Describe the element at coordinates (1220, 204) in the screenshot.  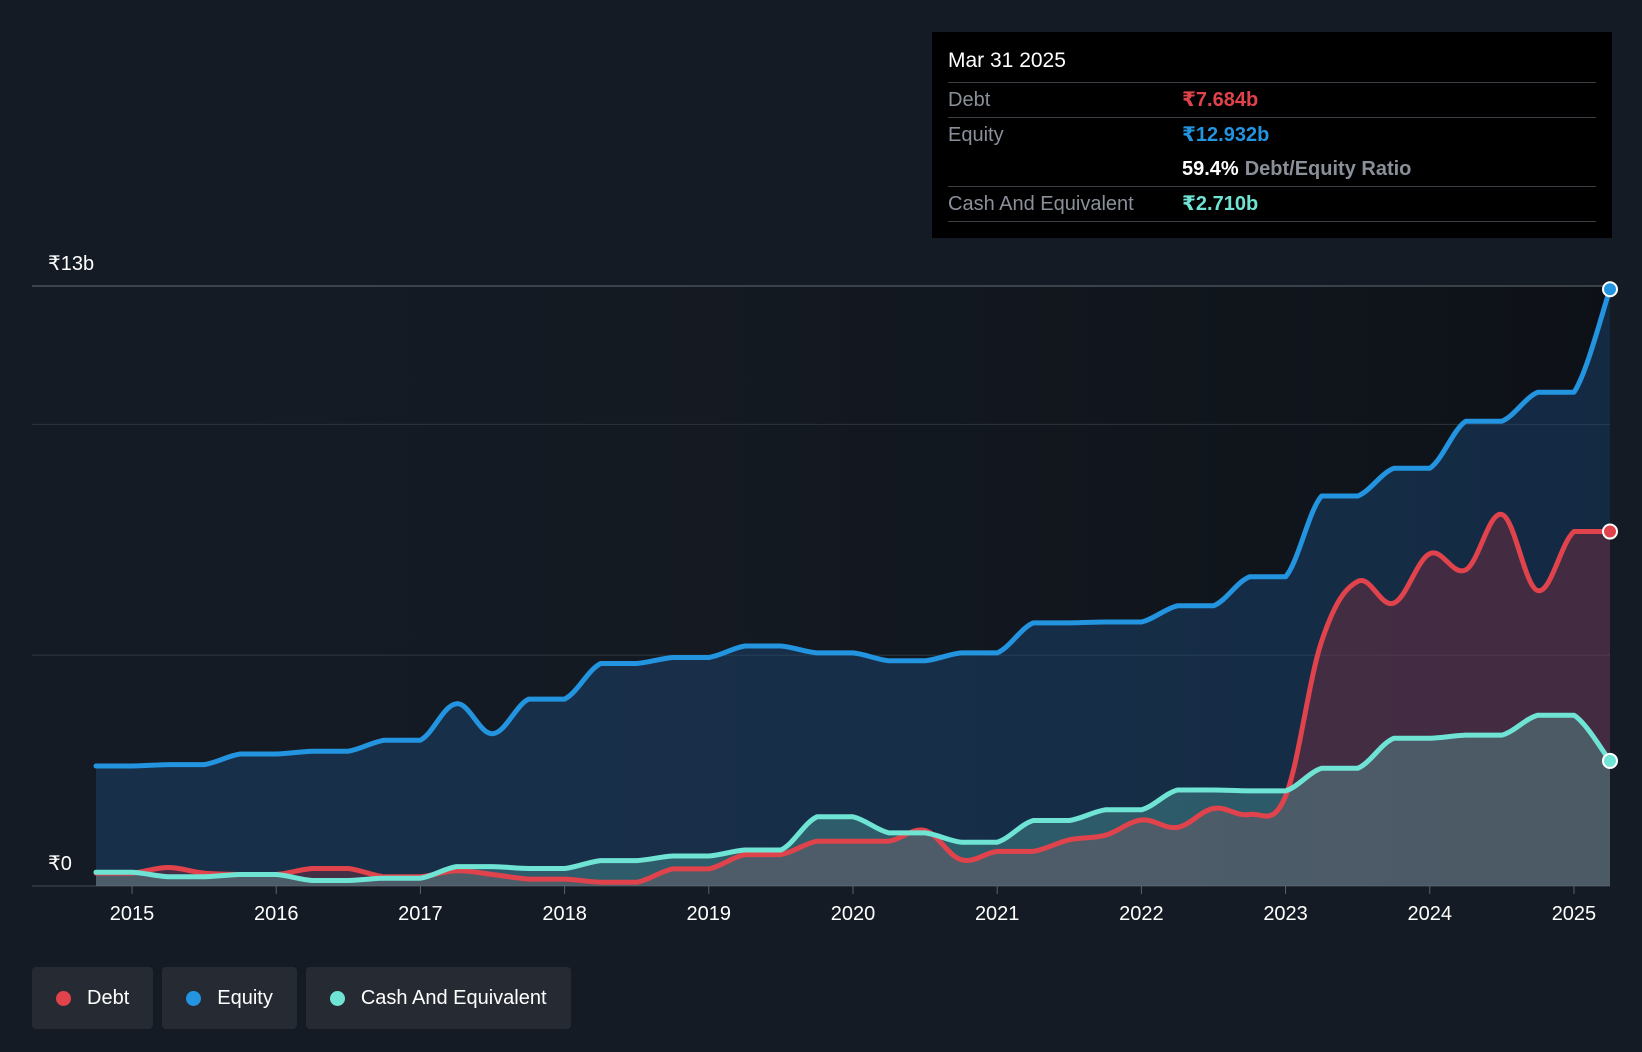
I see `tooltip-cash-value: ₹2.710b` at that location.